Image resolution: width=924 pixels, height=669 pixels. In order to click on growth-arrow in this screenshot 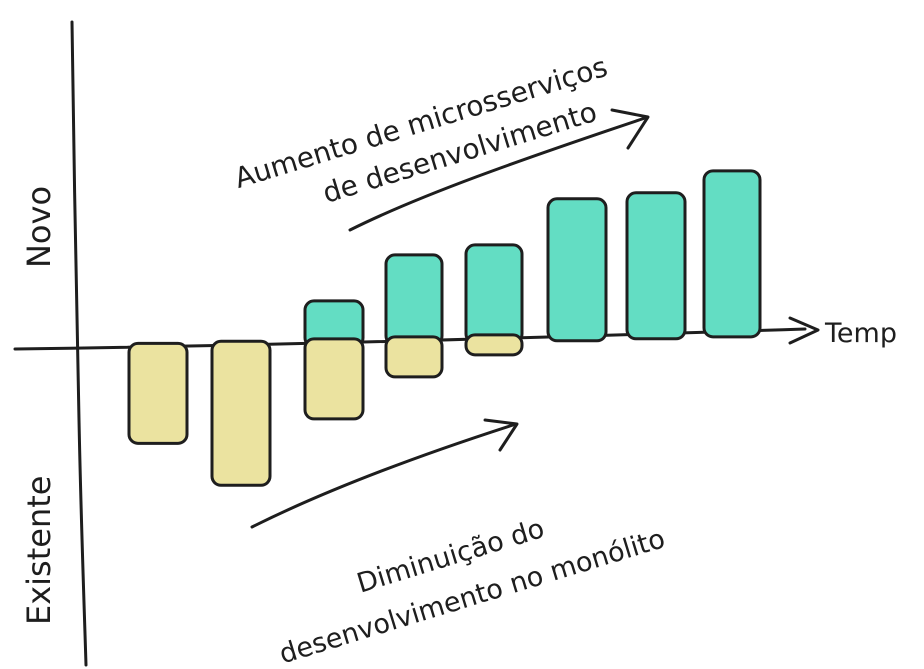, I will do `click(497, 174)`.